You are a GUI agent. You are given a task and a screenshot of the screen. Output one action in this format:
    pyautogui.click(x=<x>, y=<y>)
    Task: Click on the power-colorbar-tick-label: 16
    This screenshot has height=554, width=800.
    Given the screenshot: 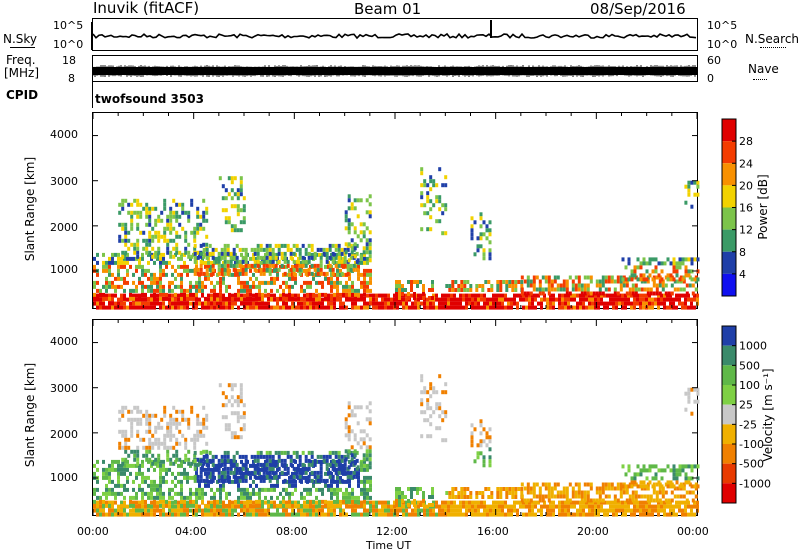 What is the action you would take?
    pyautogui.click(x=746, y=208)
    